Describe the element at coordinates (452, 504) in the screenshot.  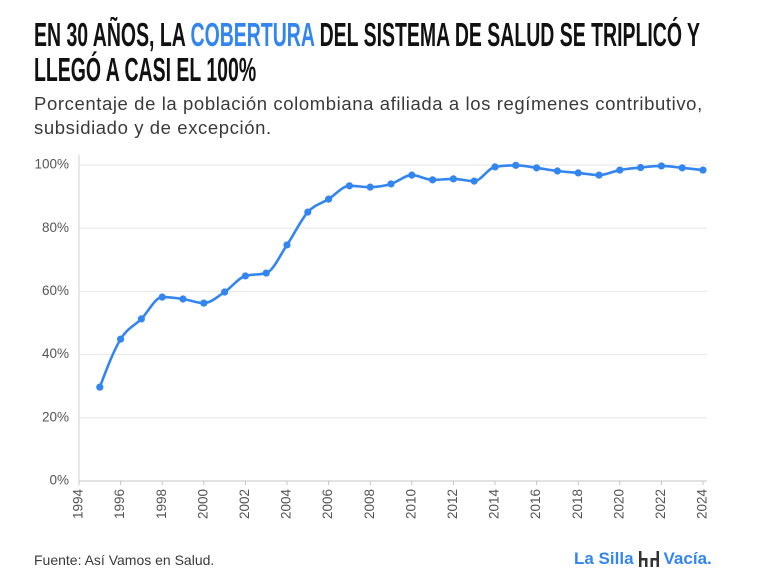
I see `x-tick-label: 2012` at that location.